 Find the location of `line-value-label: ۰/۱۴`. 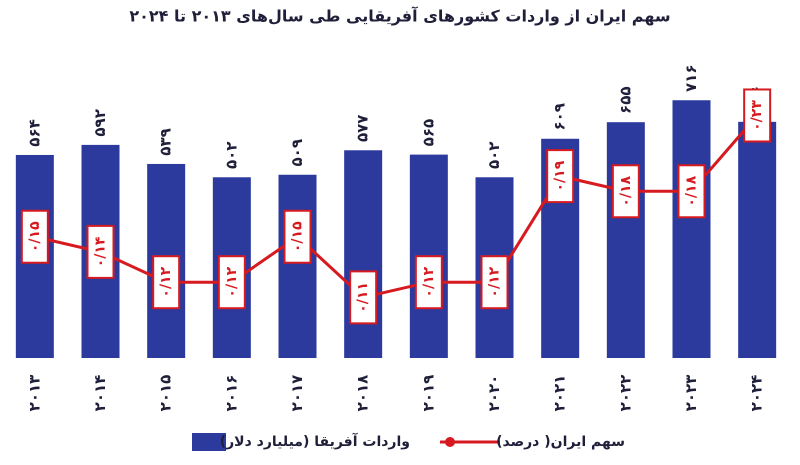

line-value-label: ۰/۱۴ is located at coordinates (101, 251).